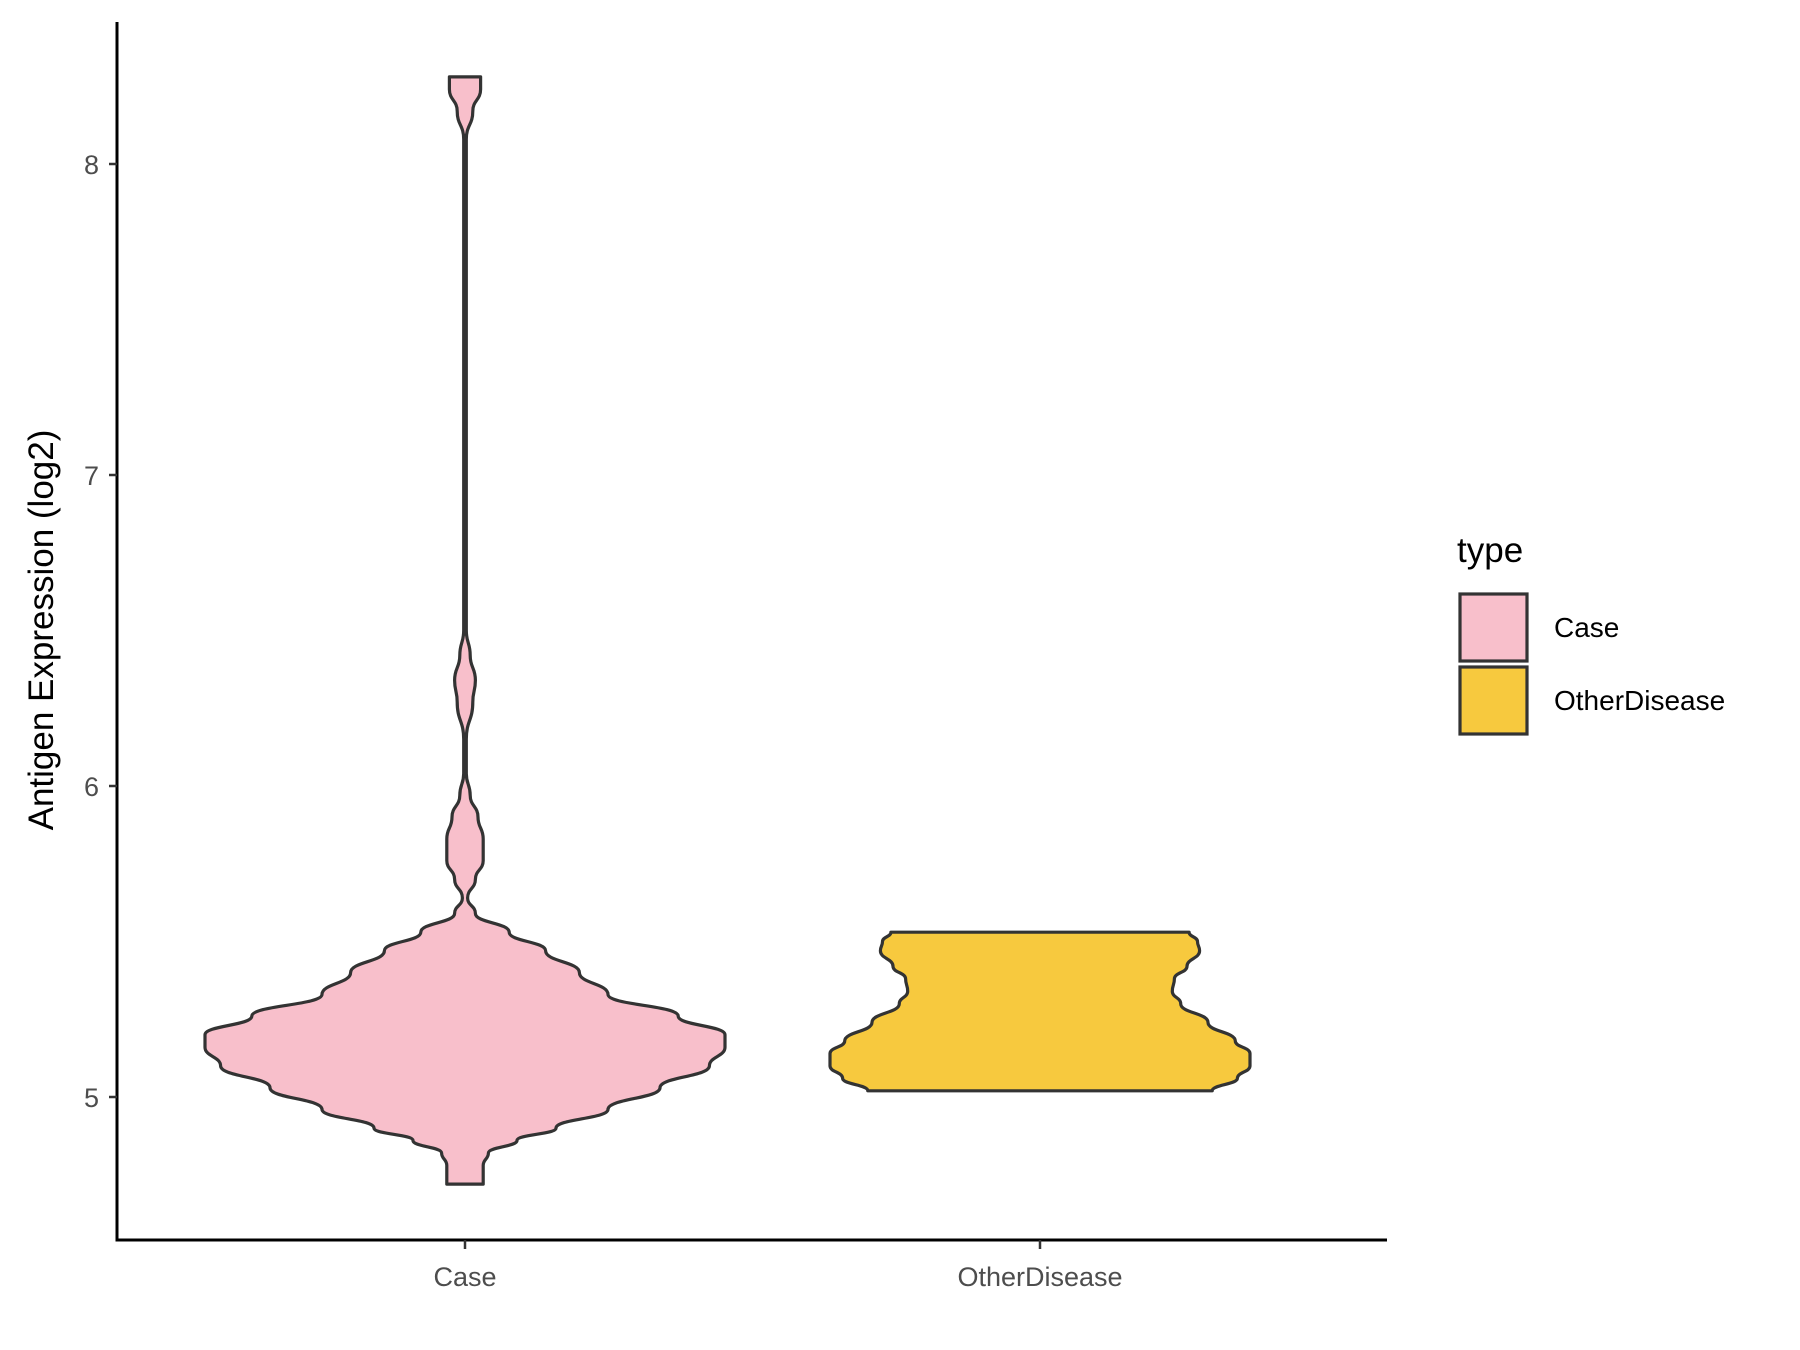 This screenshot has width=1800, height=1350. What do you see at coordinates (1586, 627) in the screenshot?
I see `legend-label-case: Case` at bounding box center [1586, 627].